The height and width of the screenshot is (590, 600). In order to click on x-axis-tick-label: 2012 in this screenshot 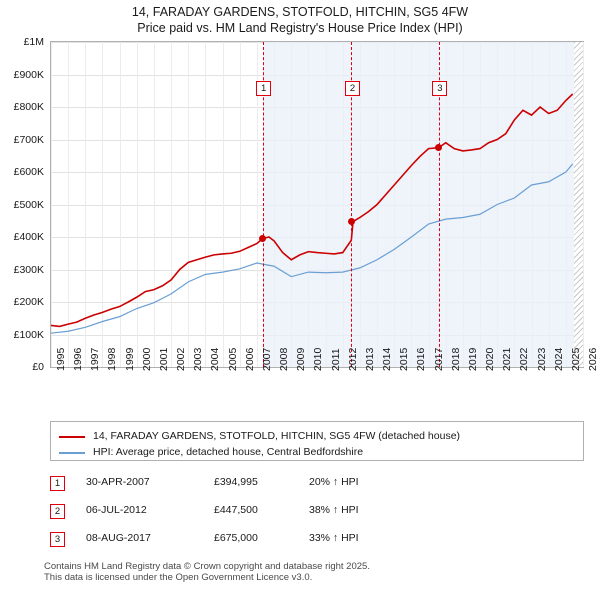, I will do `click(352, 359)`.